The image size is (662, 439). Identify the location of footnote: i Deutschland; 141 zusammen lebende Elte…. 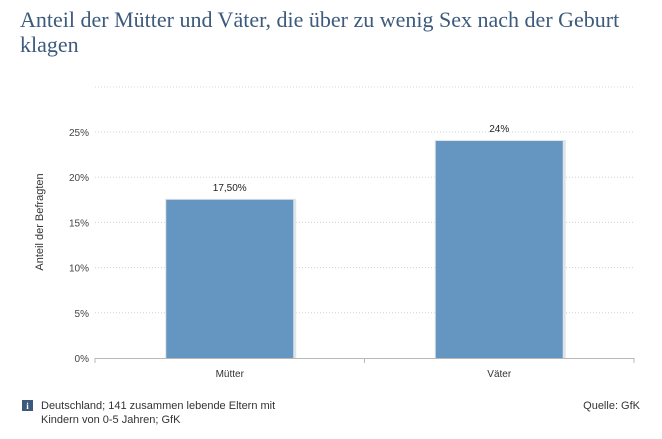
(151, 413).